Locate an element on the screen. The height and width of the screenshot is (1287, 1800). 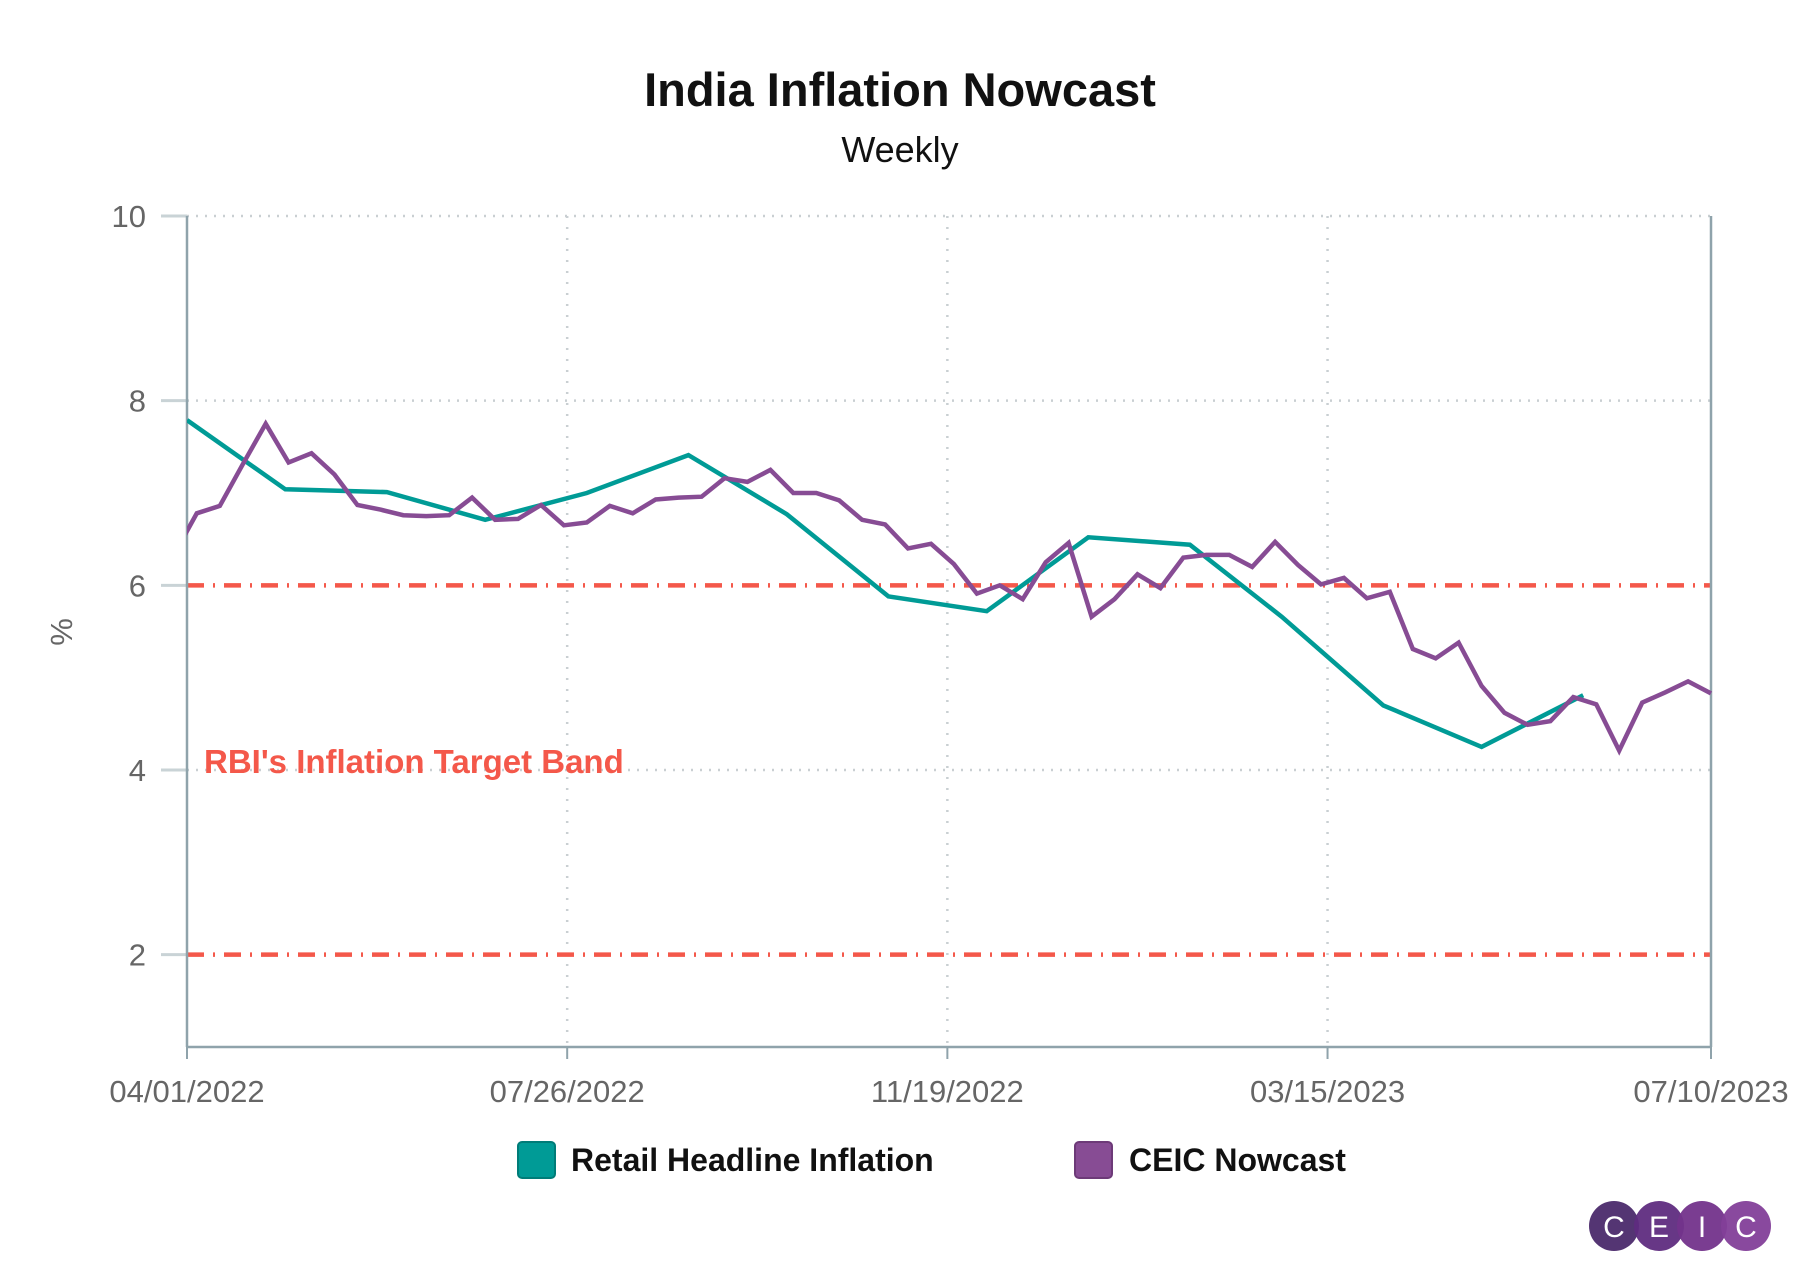
x-tick-label: 07/10/2023 is located at coordinates (1710, 1091).